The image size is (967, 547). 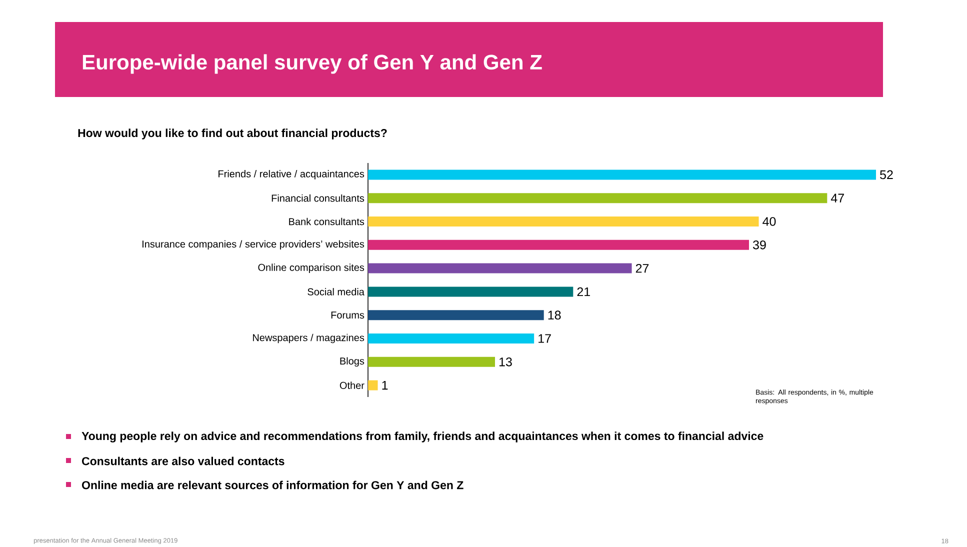 I want to click on y-tick-label: Bank consultants, so click(x=326, y=221).